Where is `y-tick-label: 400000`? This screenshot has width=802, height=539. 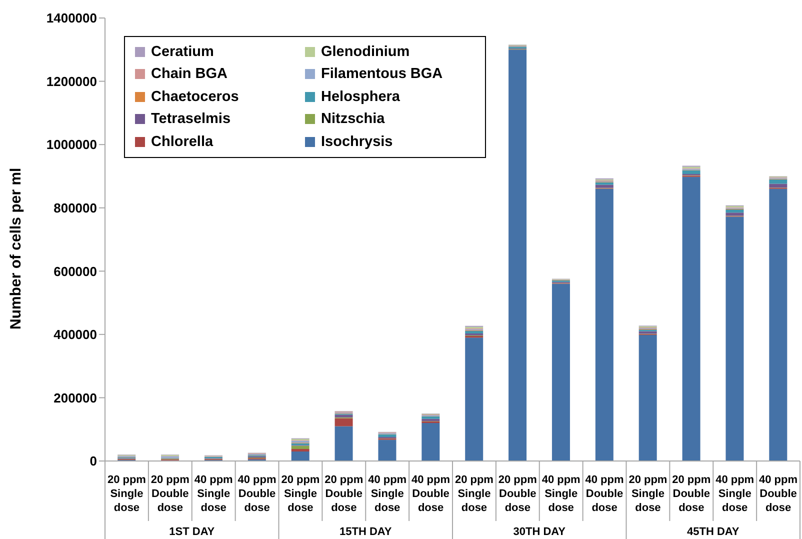 y-tick-label: 400000 is located at coordinates (75, 334).